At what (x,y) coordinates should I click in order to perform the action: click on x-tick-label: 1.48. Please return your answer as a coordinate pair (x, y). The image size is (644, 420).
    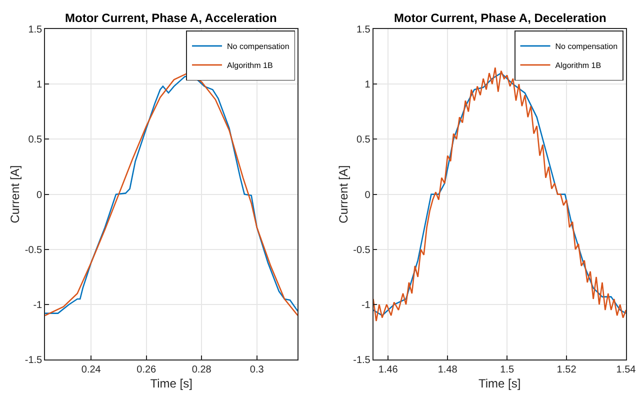
    Looking at the image, I should click on (448, 370).